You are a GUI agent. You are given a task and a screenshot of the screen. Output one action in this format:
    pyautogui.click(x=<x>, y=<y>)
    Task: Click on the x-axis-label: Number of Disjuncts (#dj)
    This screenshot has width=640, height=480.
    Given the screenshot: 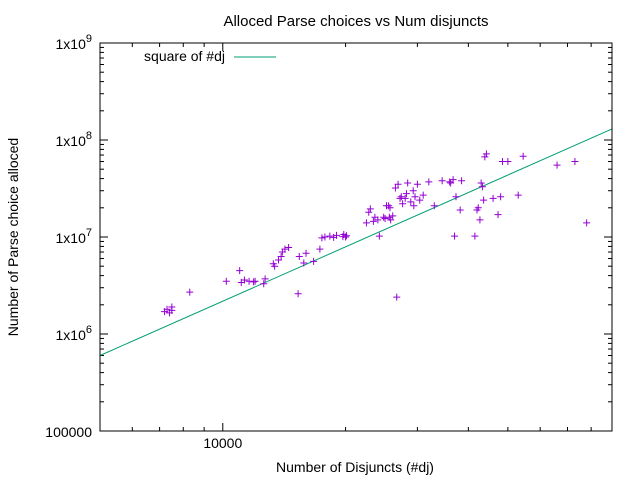 What is the action you would take?
    pyautogui.click(x=355, y=467)
    